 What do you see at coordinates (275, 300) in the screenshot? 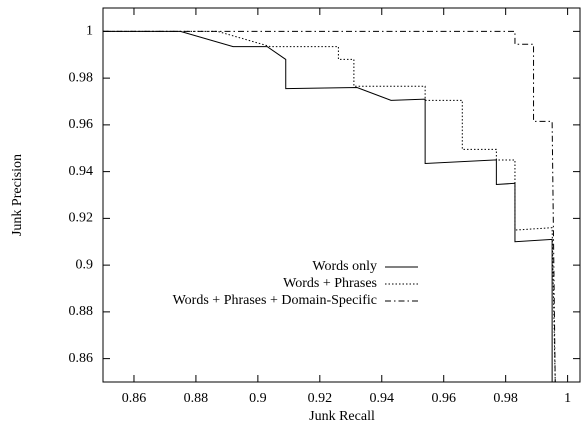
I see `legend-label: Words + Phrases + Domain-Specific` at bounding box center [275, 300].